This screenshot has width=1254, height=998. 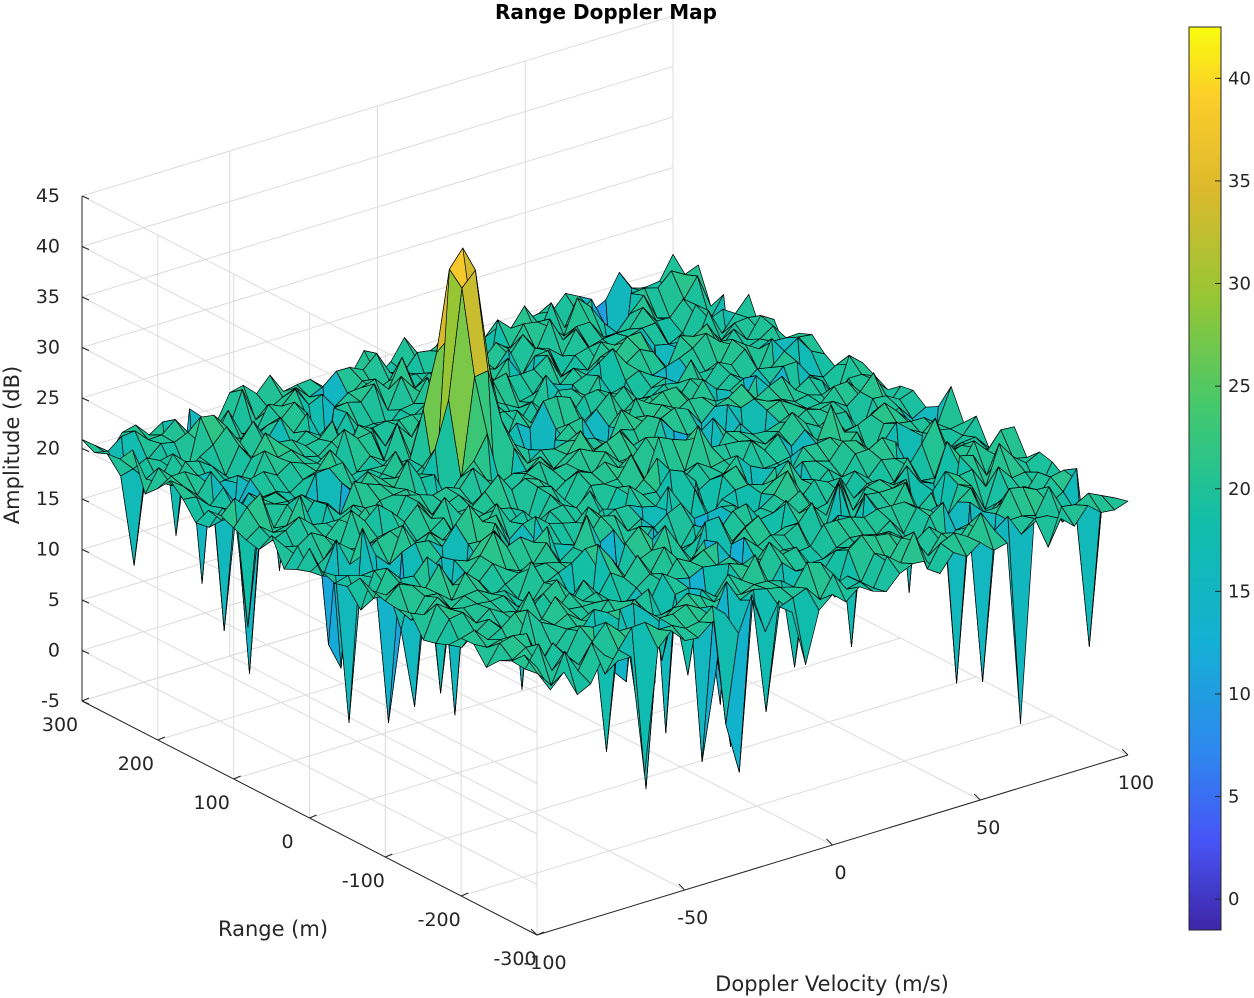 What do you see at coordinates (60, 725) in the screenshot?
I see `y-tick-label: 300` at bounding box center [60, 725].